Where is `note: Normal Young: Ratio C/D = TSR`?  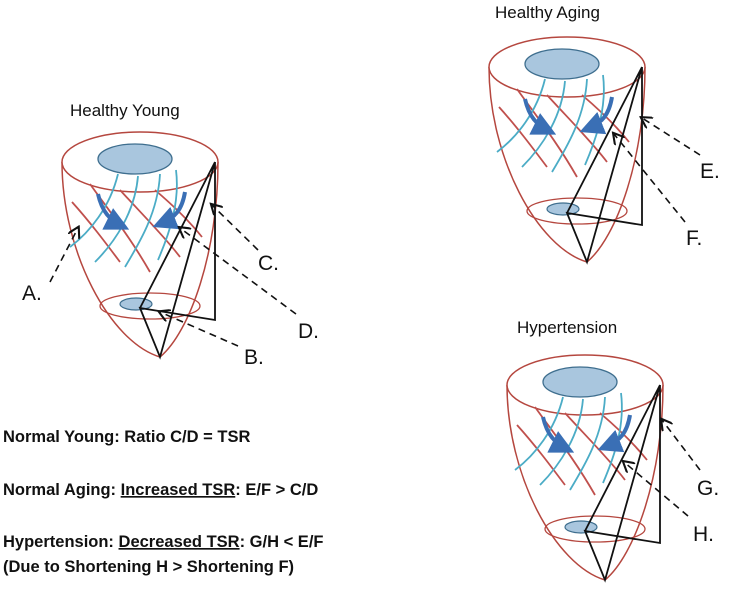 note: Normal Young: Ratio C/D = TSR is located at coordinates (126, 437).